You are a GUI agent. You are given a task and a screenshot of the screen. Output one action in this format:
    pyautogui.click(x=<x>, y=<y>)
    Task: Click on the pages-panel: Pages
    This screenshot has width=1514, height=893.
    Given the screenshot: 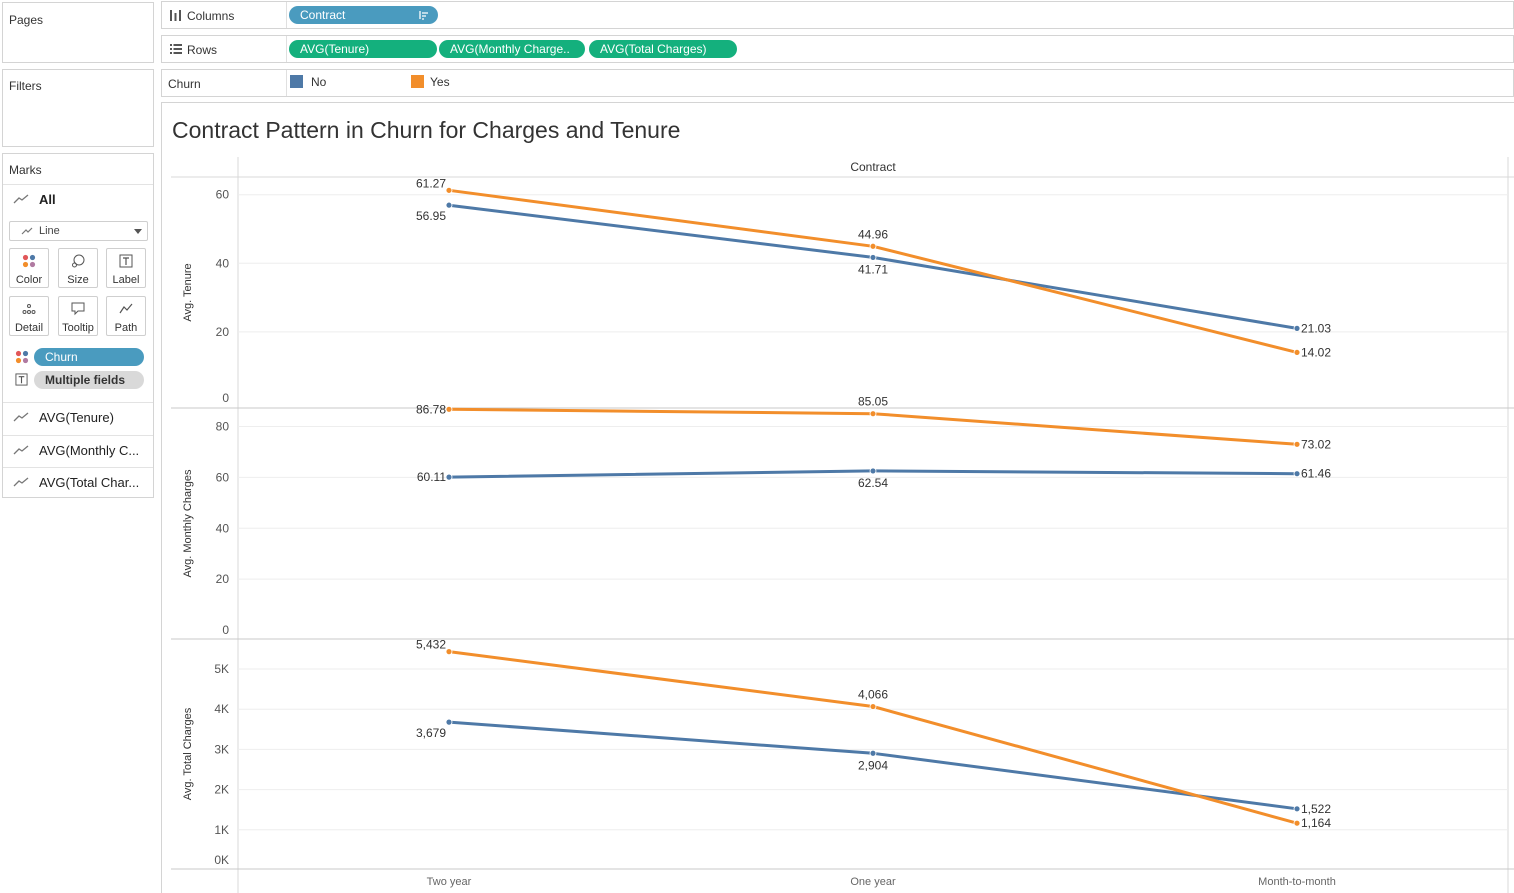 What is the action you would take?
    pyautogui.click(x=78, y=32)
    